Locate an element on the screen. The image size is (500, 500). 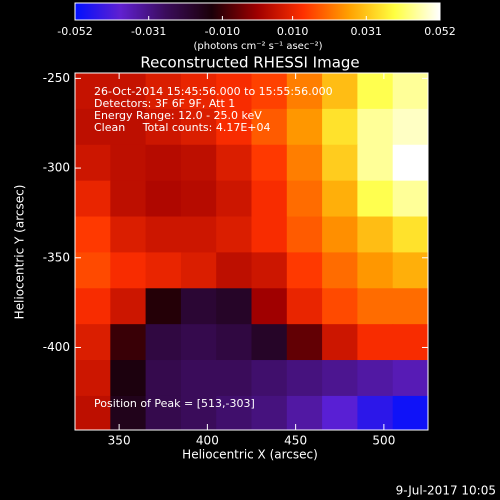
annotation: 26-Oct-2014 15:45:56.000 to 15:55:56.000 is located at coordinates (213, 91).